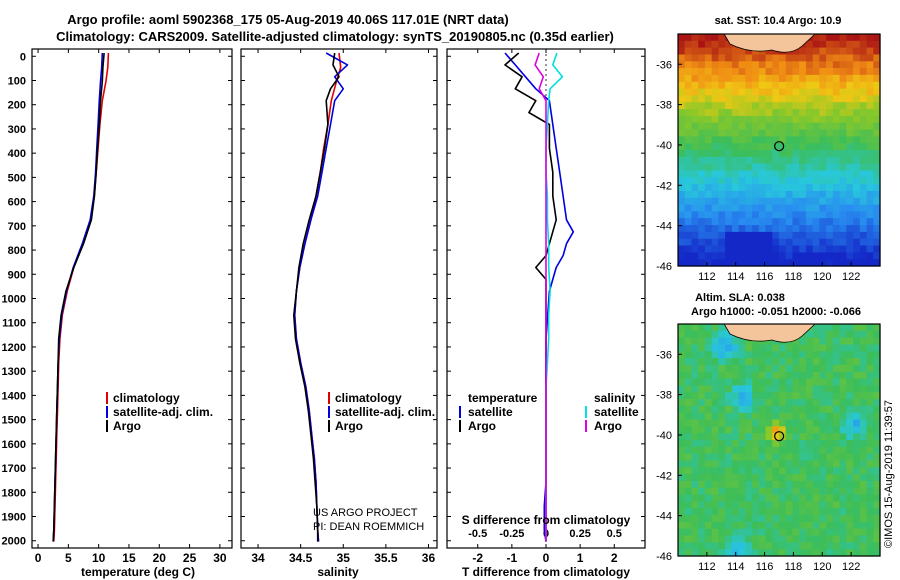 This screenshot has height=580, width=900. I want to click on legend-argo: Argo, so click(127, 426).